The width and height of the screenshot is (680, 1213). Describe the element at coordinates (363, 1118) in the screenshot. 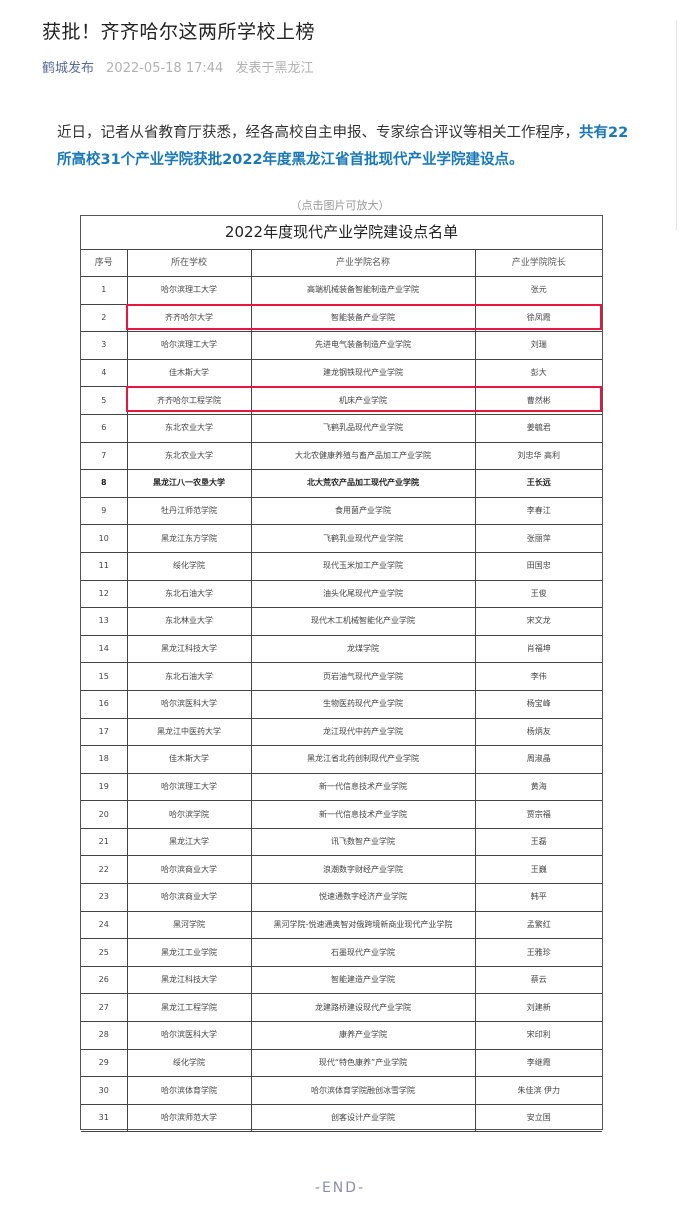

I see `cell-college: 创客设计产业学院` at that location.